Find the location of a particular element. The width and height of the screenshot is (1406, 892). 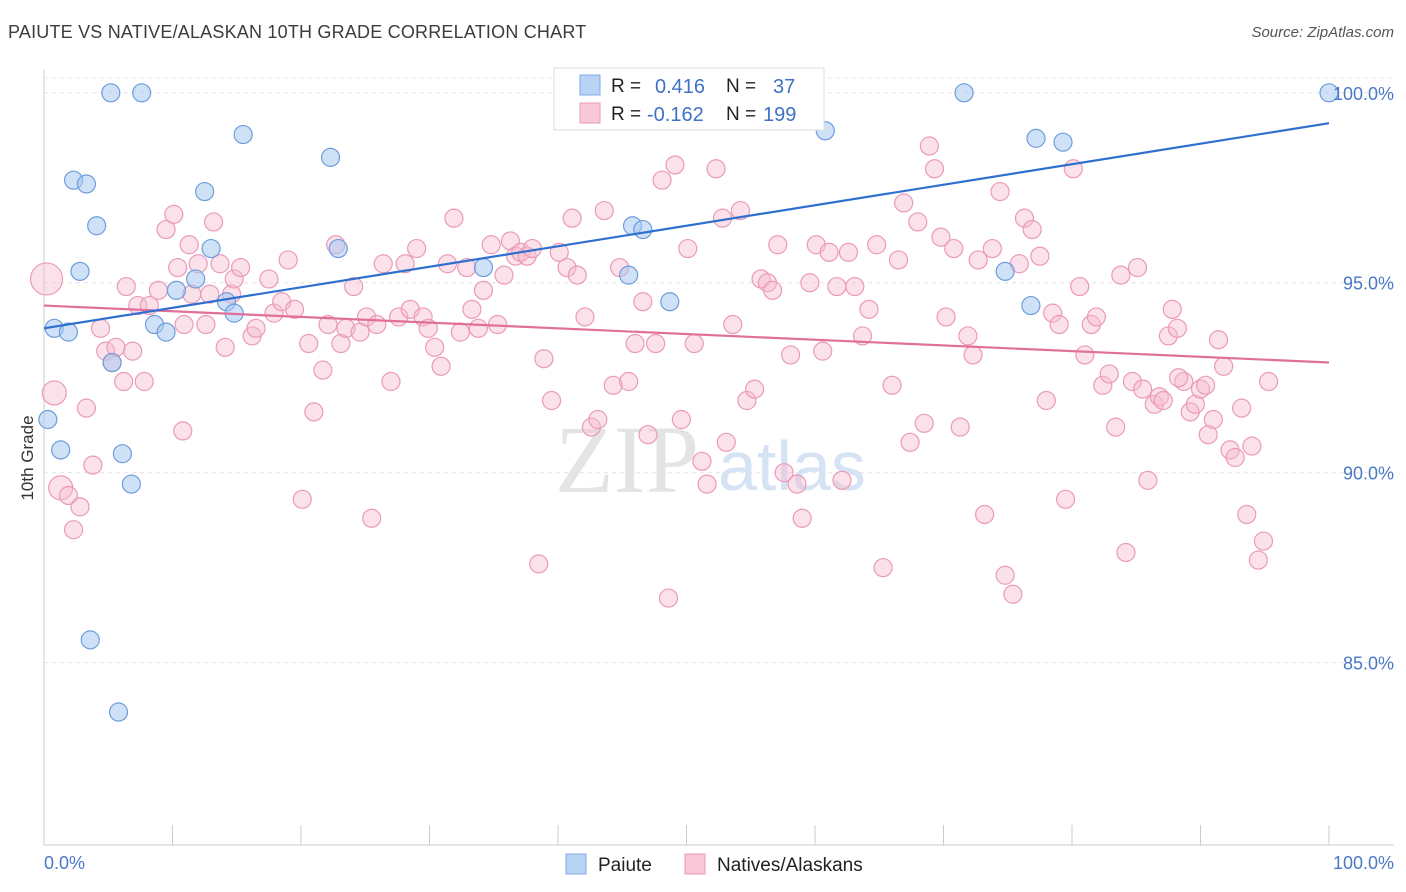

y-tick-label: 95.0% is located at coordinates (1368, 284).